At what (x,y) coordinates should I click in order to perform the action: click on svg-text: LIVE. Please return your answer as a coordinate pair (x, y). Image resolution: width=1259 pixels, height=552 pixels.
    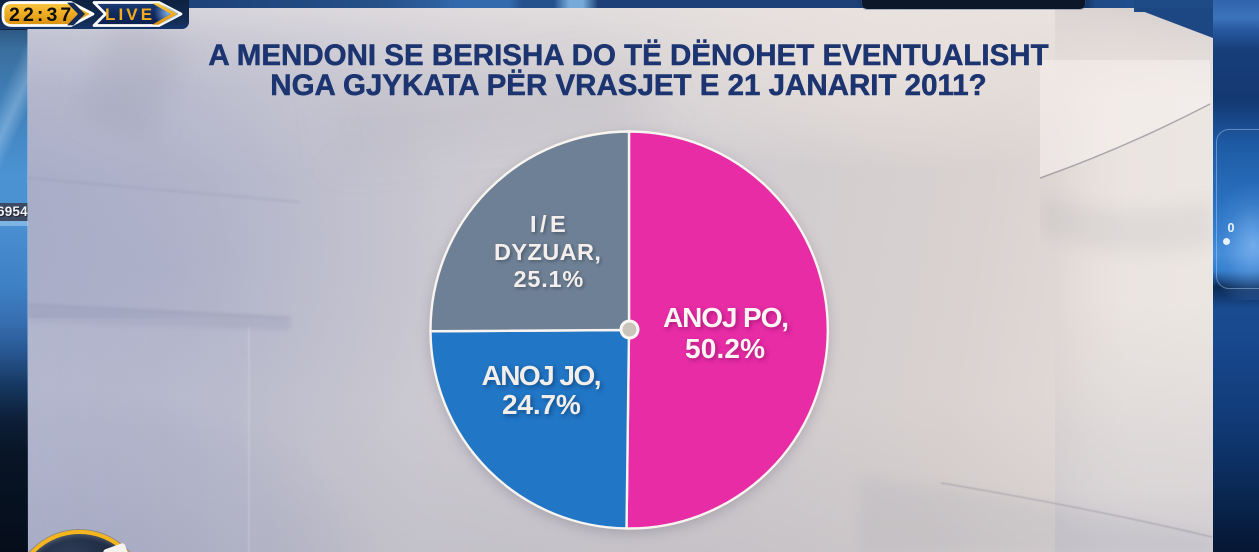
    Looking at the image, I should click on (130, 14).